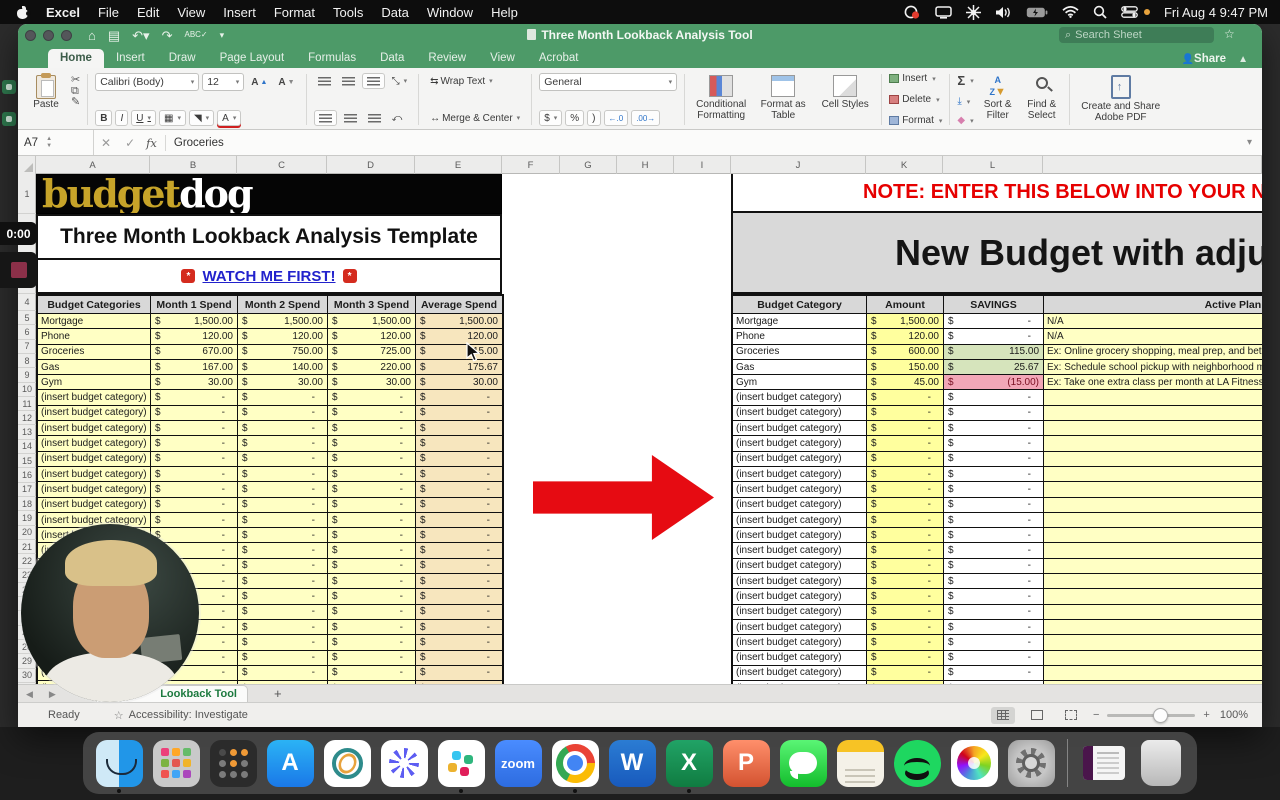 The image size is (1280, 800). Describe the element at coordinates (746, 763) in the screenshot. I see `powerpoint-icon: P` at that location.